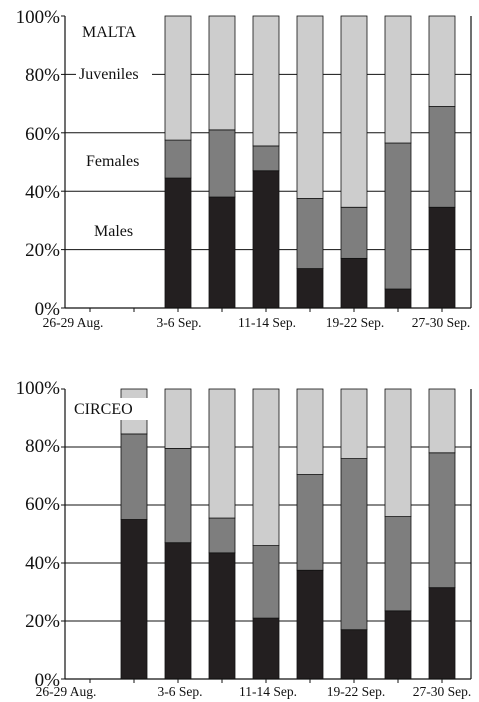  I want to click on malta-panel-title: MALTA, so click(109, 32).